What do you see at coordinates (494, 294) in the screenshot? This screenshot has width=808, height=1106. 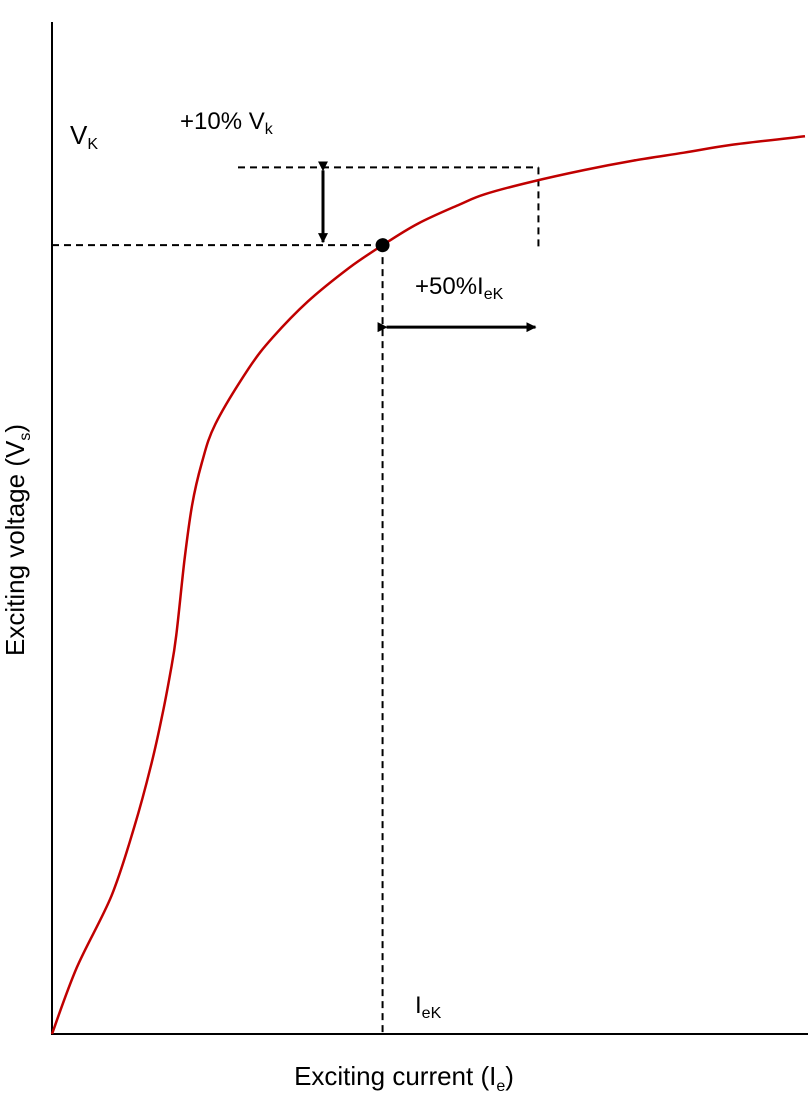 I see `current-margin-label-sub: eK` at bounding box center [494, 294].